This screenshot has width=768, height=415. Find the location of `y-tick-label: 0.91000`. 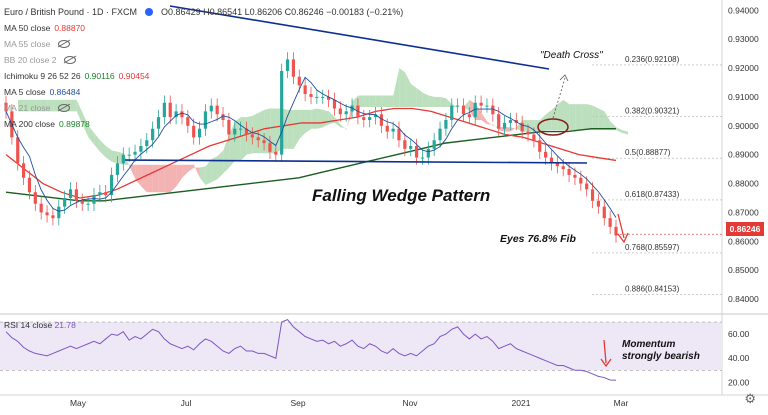

y-tick-label: 0.91000 is located at coordinates (743, 97).